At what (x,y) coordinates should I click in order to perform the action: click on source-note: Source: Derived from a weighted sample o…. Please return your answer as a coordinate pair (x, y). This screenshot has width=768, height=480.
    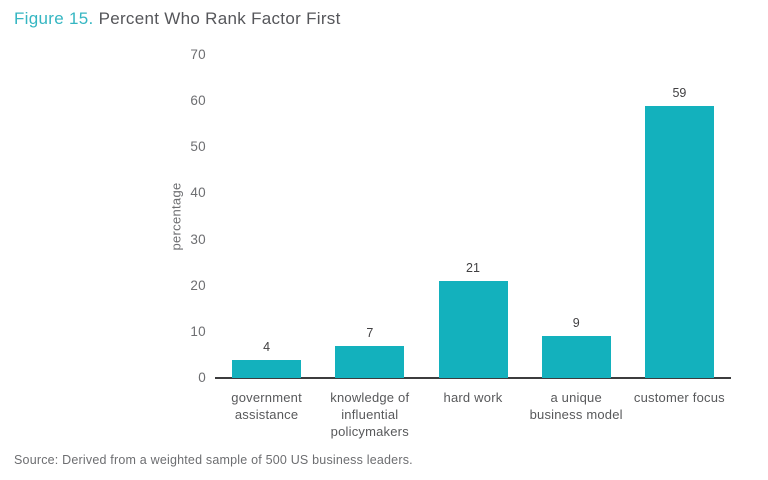
    Looking at the image, I should click on (213, 460).